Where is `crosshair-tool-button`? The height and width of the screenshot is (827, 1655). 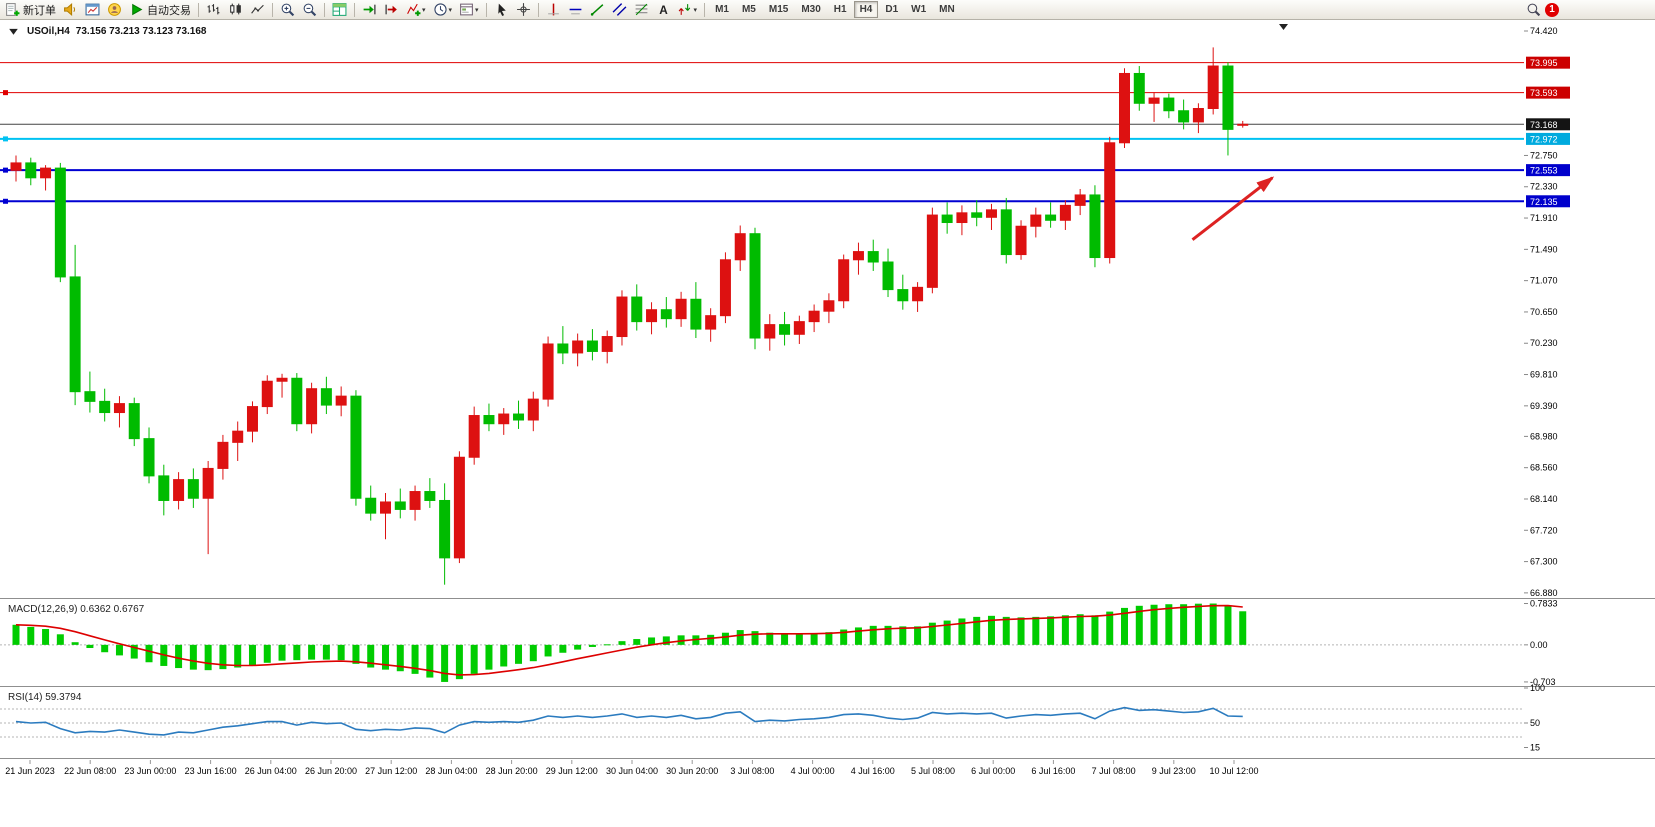
crosshair-tool-button is located at coordinates (523, 10).